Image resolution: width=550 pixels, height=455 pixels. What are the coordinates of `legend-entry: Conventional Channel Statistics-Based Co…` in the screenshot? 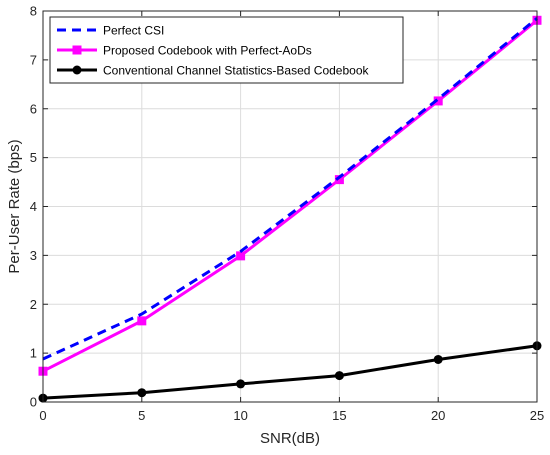 It's located at (213, 71).